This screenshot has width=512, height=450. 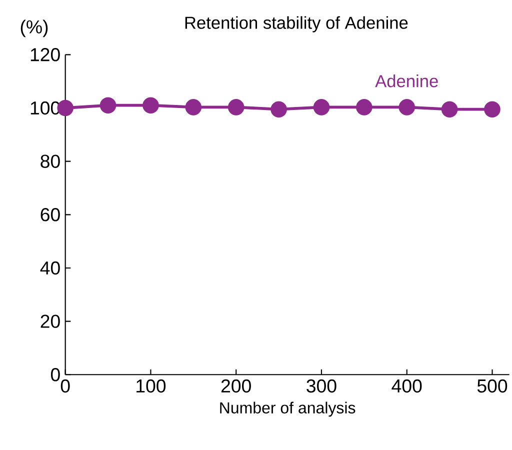 I want to click on y-axis-title: (%), so click(x=34, y=29).